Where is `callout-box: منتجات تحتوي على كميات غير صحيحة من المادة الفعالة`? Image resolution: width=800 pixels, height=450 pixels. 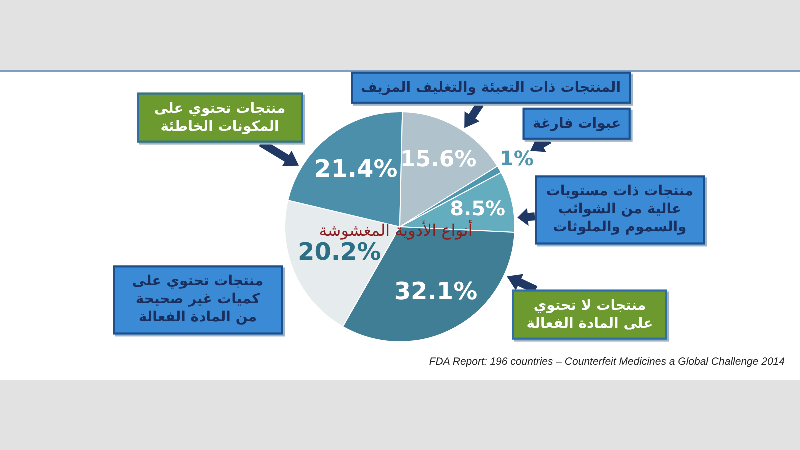
callout-box: منتجات تحتوي على كميات غير صحيحة من المادة الفعالة is located at coordinates (198, 300).